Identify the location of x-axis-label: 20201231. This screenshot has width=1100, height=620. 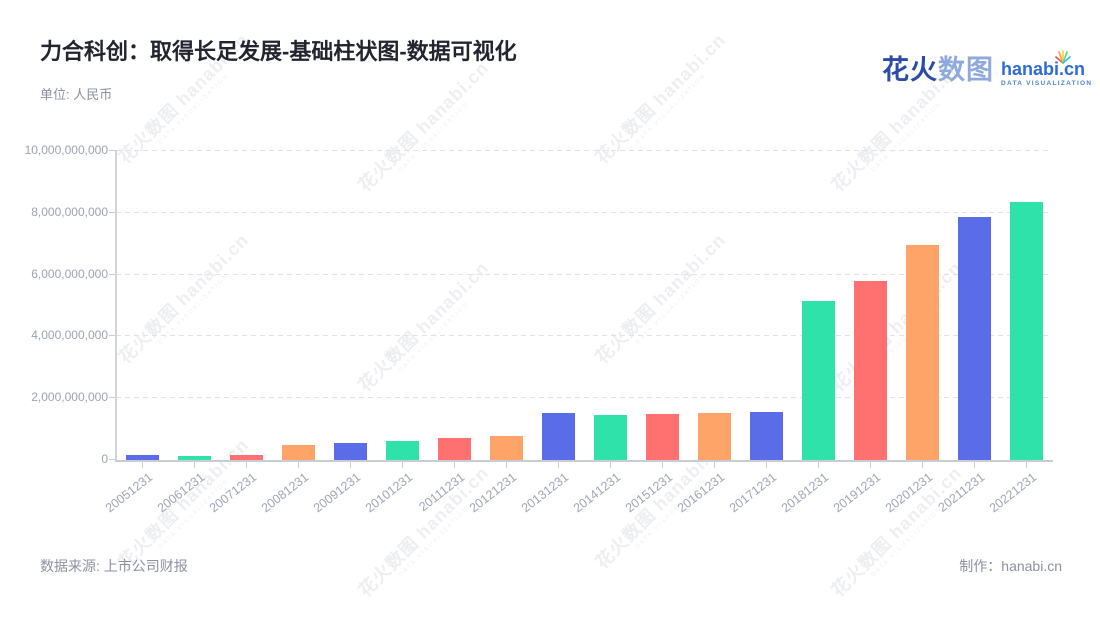
(909, 493).